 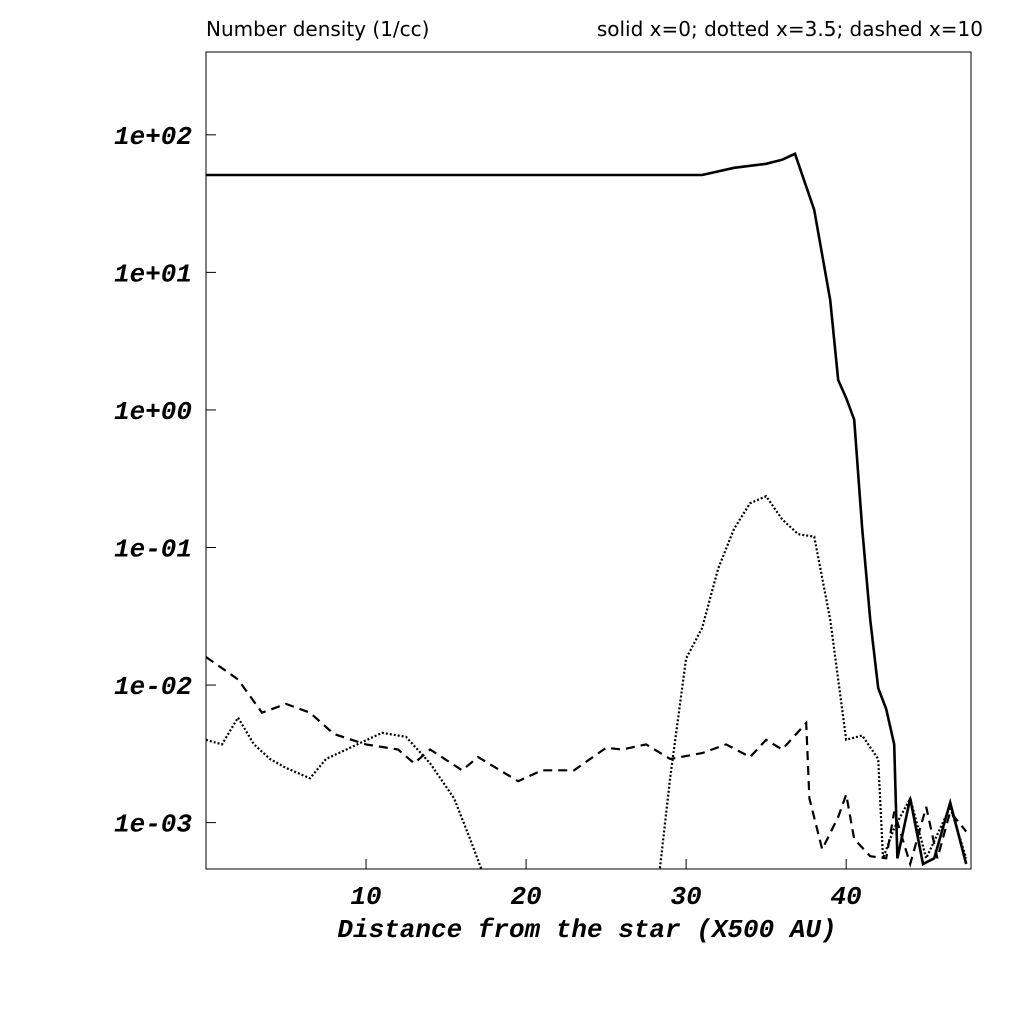 I want to click on y-tick-label: 1e-03, so click(x=153, y=825).